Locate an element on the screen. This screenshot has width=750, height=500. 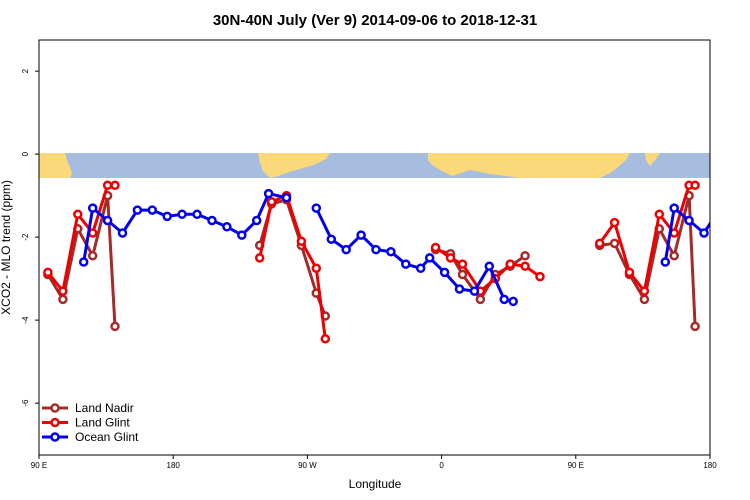
y-axis: 2 0 -2 -4 -6 is located at coordinates (30, 237).